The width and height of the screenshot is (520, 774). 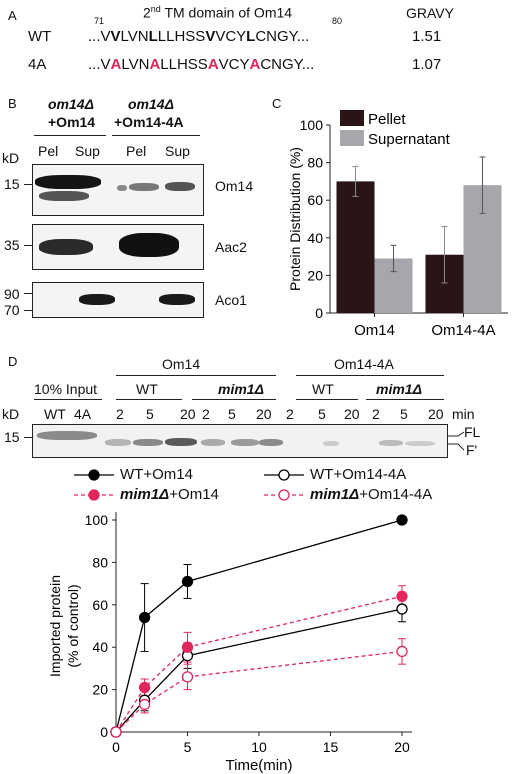 I want to click on wt-gravy: 1.51, so click(x=427, y=36).